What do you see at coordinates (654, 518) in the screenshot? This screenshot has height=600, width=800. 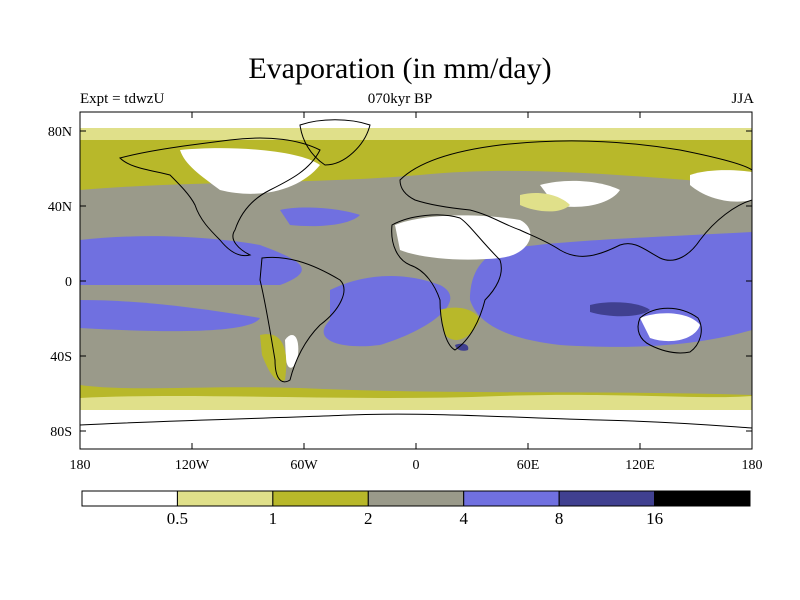 I see `colorbar-label: 16` at bounding box center [654, 518].